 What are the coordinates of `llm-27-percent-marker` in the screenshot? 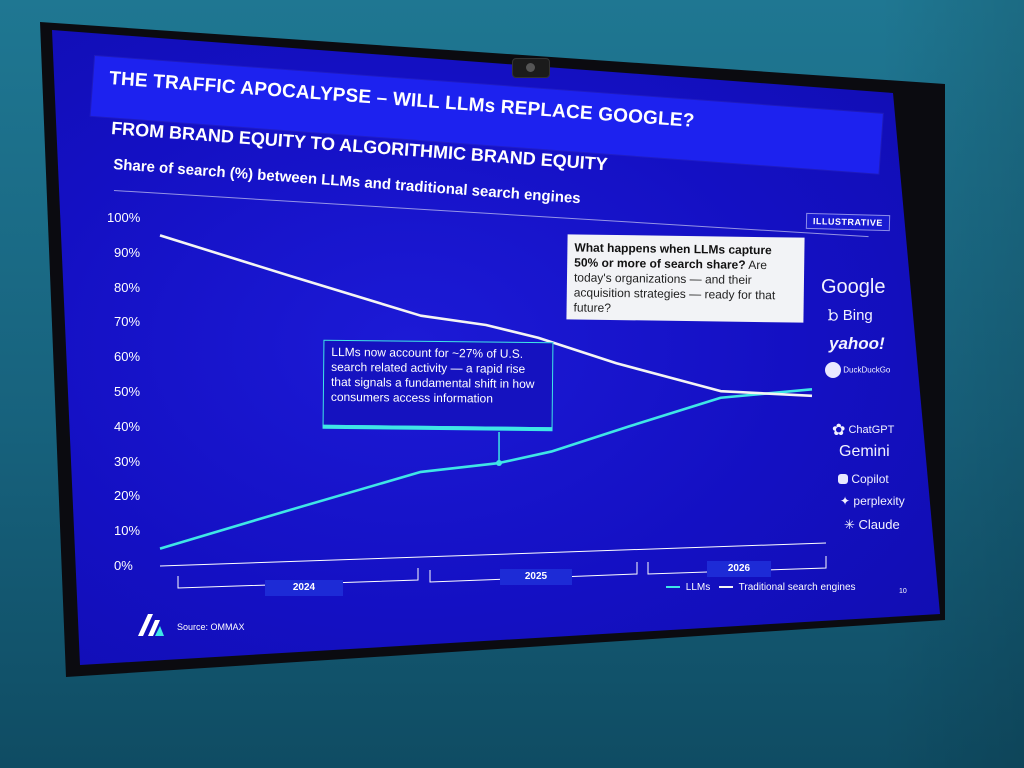 It's located at (499, 463).